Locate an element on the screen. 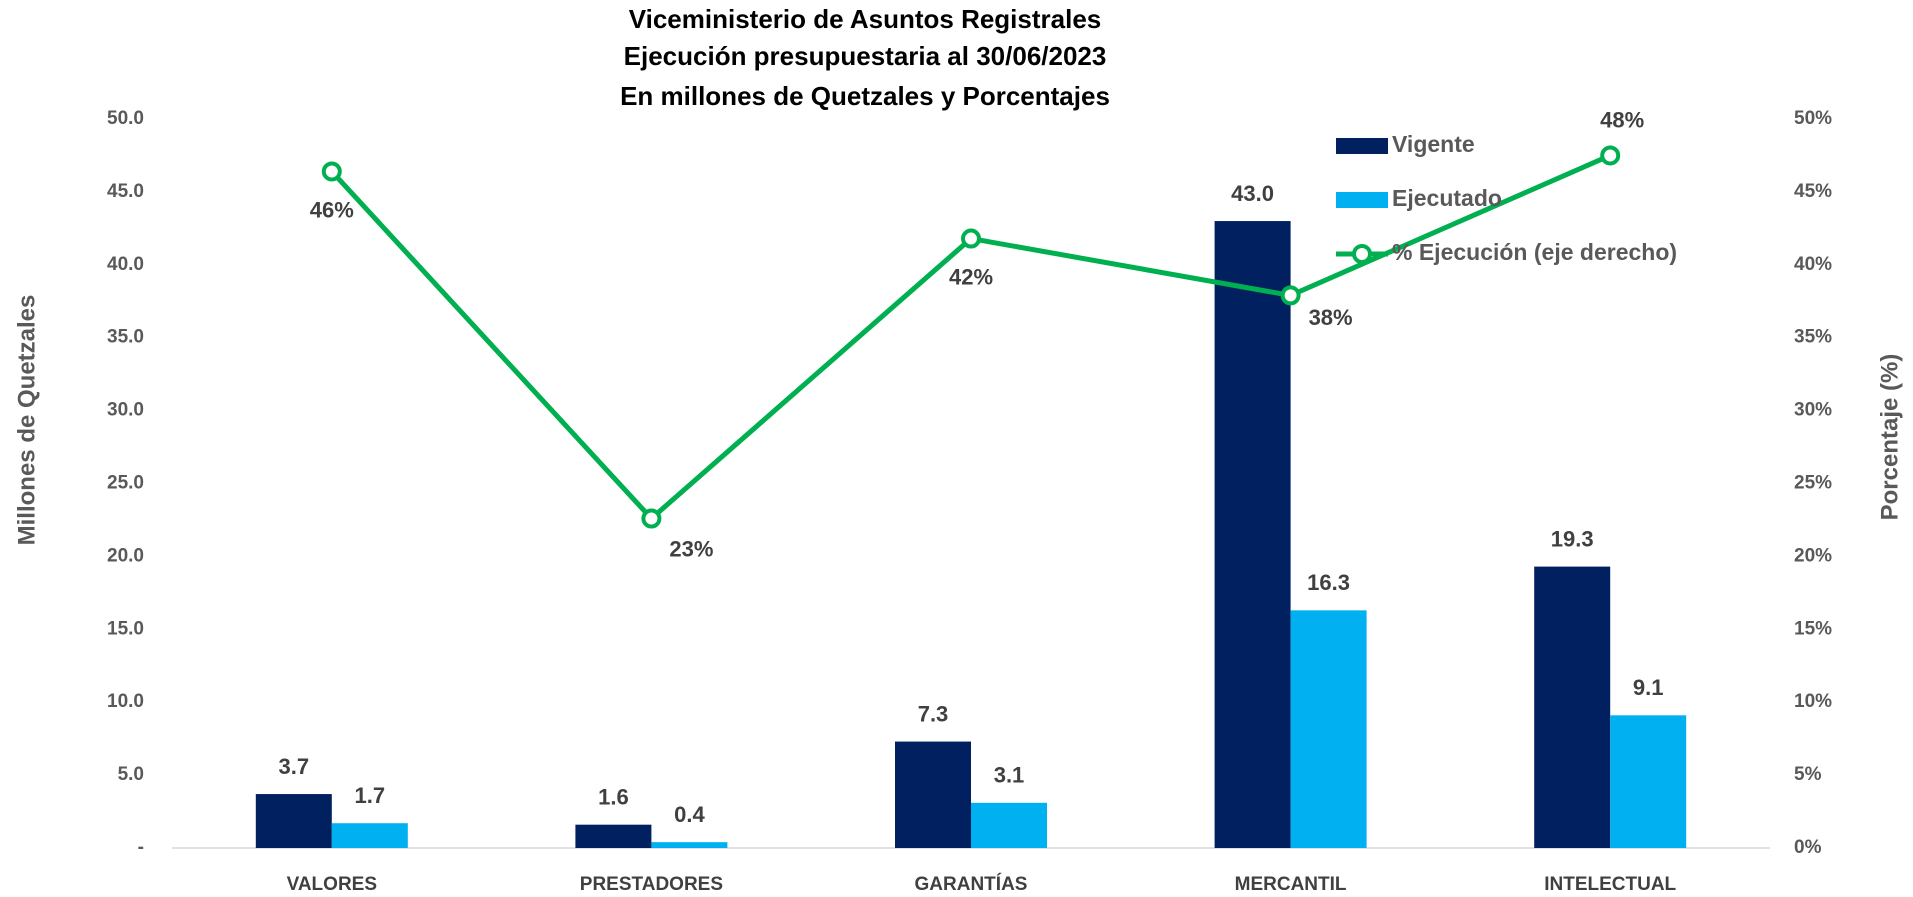 This screenshot has height=897, width=1913. data-label: 19.3 is located at coordinates (1572, 538).